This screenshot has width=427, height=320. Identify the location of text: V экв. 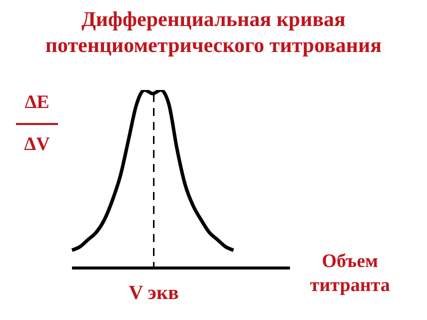
(154, 293).